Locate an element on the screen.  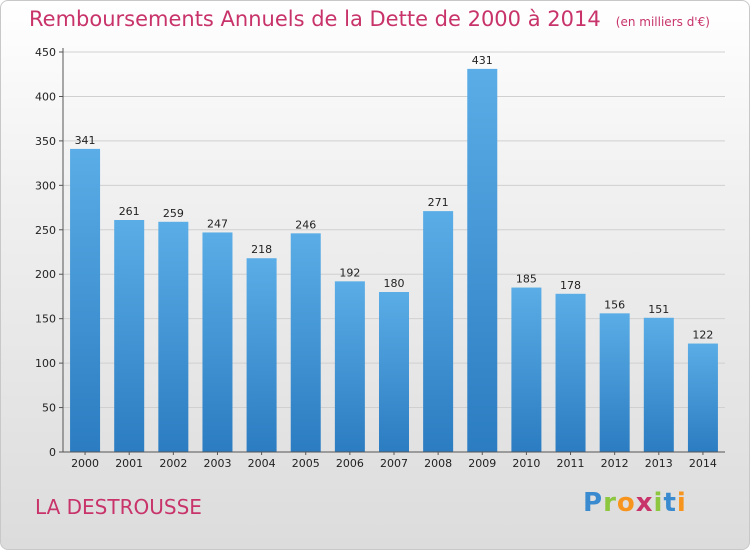
data-label: 192 is located at coordinates (349, 272).